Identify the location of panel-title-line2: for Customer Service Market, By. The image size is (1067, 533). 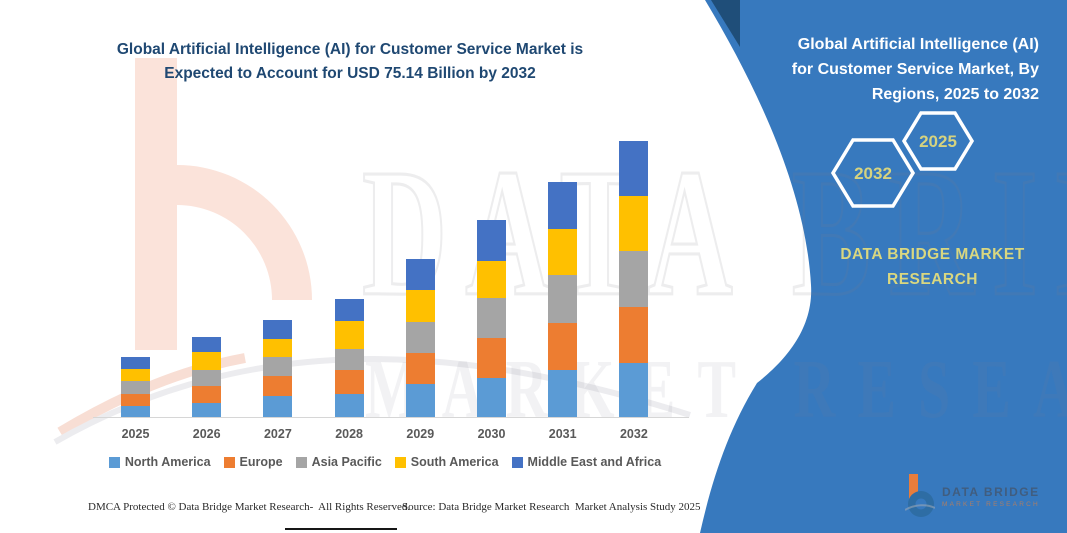
(915, 69).